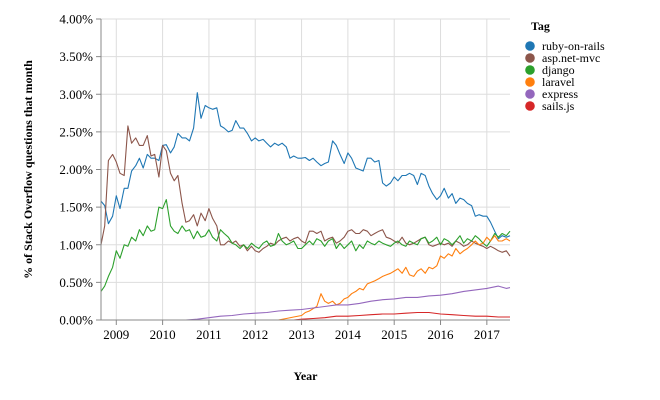 Image resolution: width=660 pixels, height=400 pixels. Describe the element at coordinates (76, 169) in the screenshot. I see `y-tick-label: 2.00%` at that location.